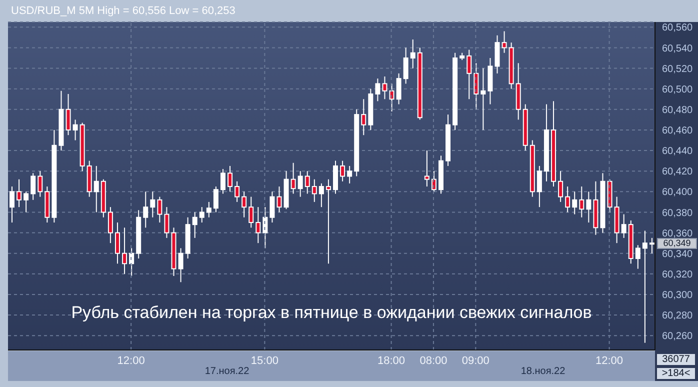 This screenshot has width=698, height=387. Describe the element at coordinates (677, 243) in the screenshot. I see `text: 60,349` at that location.